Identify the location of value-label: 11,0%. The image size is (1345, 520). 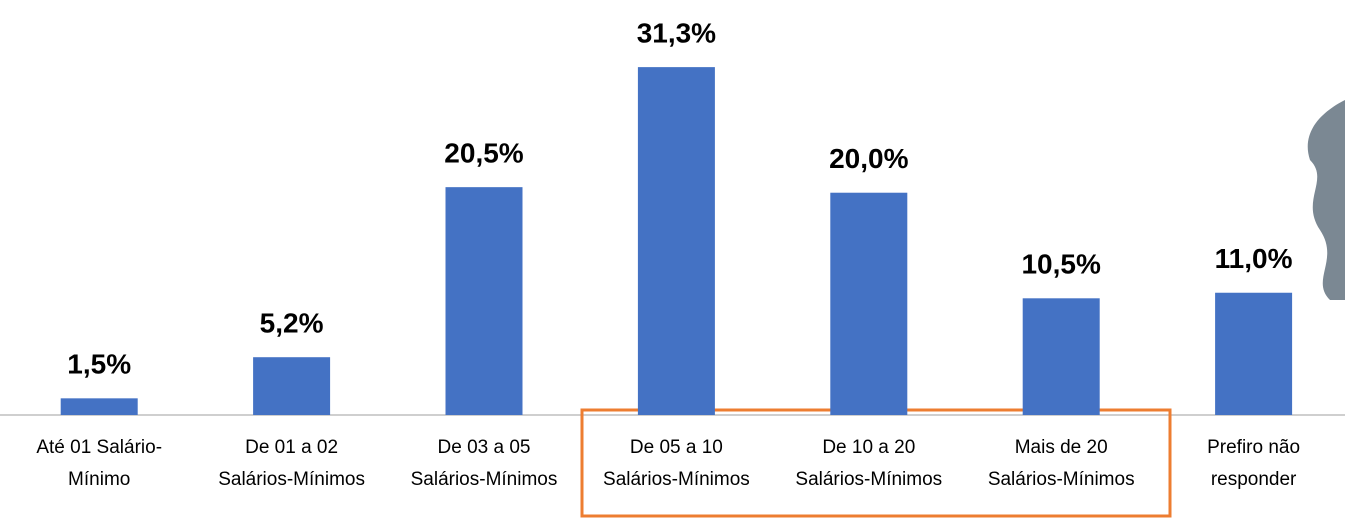
(1254, 258).